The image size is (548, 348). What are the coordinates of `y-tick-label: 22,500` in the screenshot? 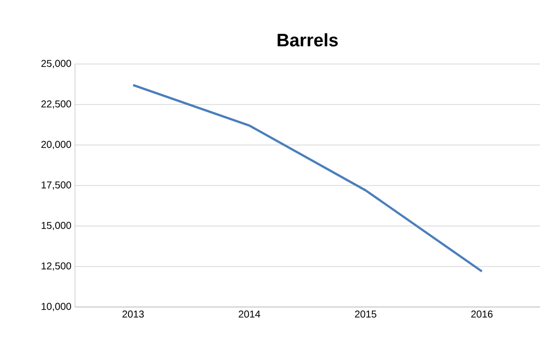 It's located at (56, 104).